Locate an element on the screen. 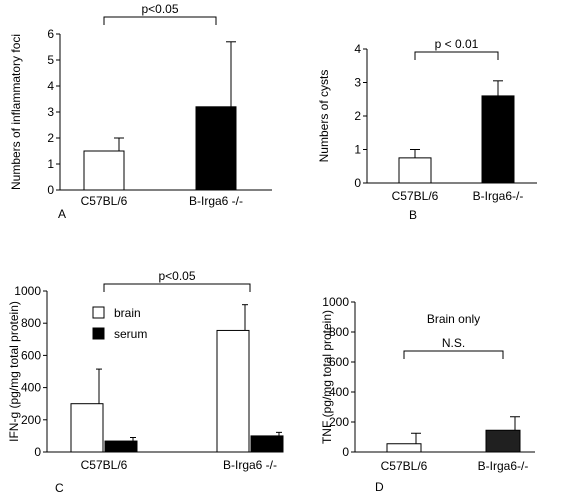  panel-a-y-axis-label: Numbers of inflammatory foci is located at coordinates (16, 112).